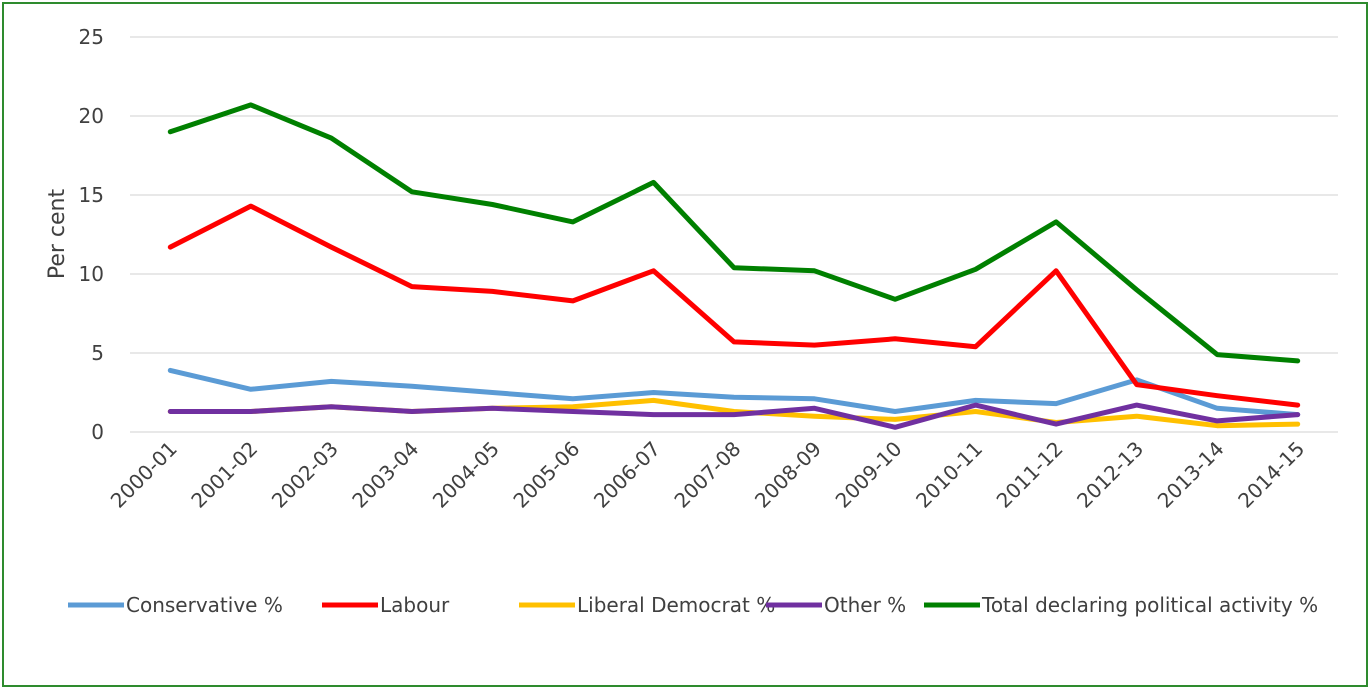 Image resolution: width=1372 pixels, height=691 pixels. Describe the element at coordinates (91, 234) in the screenshot. I see `y-axis-ticks: 0 5 10 15 20 25` at that location.